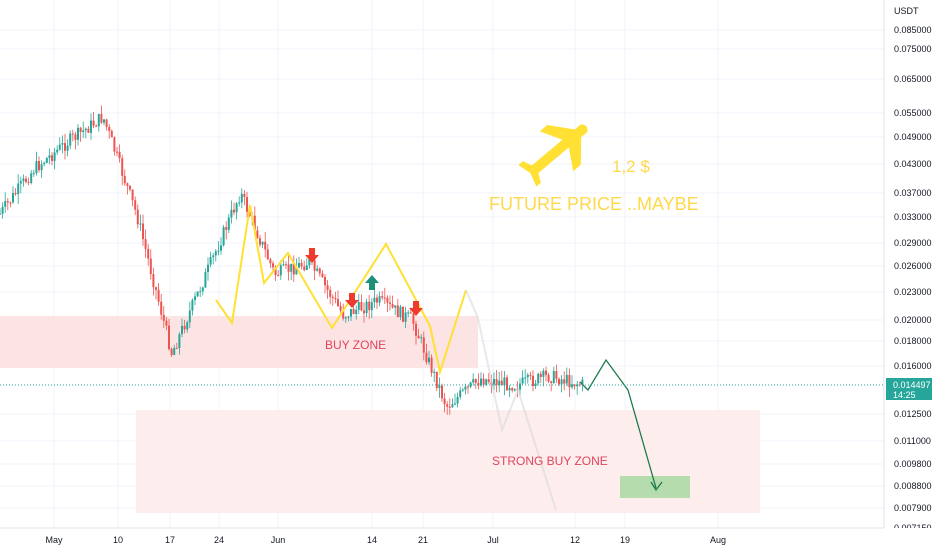 Image resolution: width=932 pixels, height=550 pixels. Describe the element at coordinates (912, 441) in the screenshot. I see `y-tick-label: 0.011000` at that location.